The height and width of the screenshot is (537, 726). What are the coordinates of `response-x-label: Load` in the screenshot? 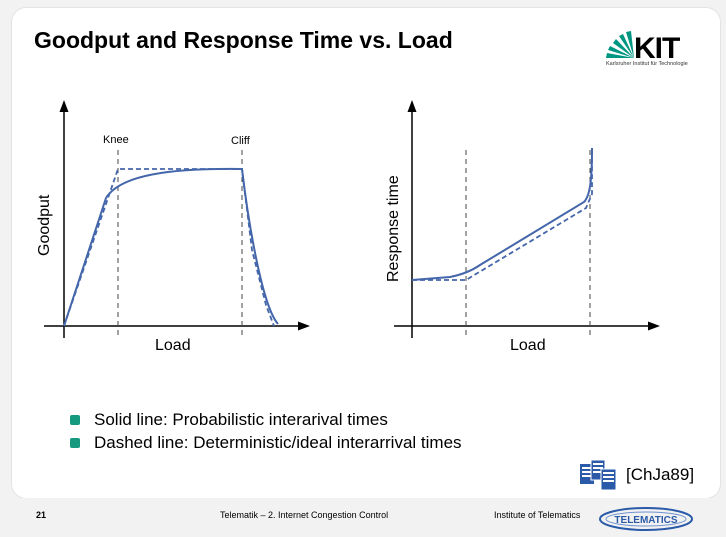 It's located at (528, 345).